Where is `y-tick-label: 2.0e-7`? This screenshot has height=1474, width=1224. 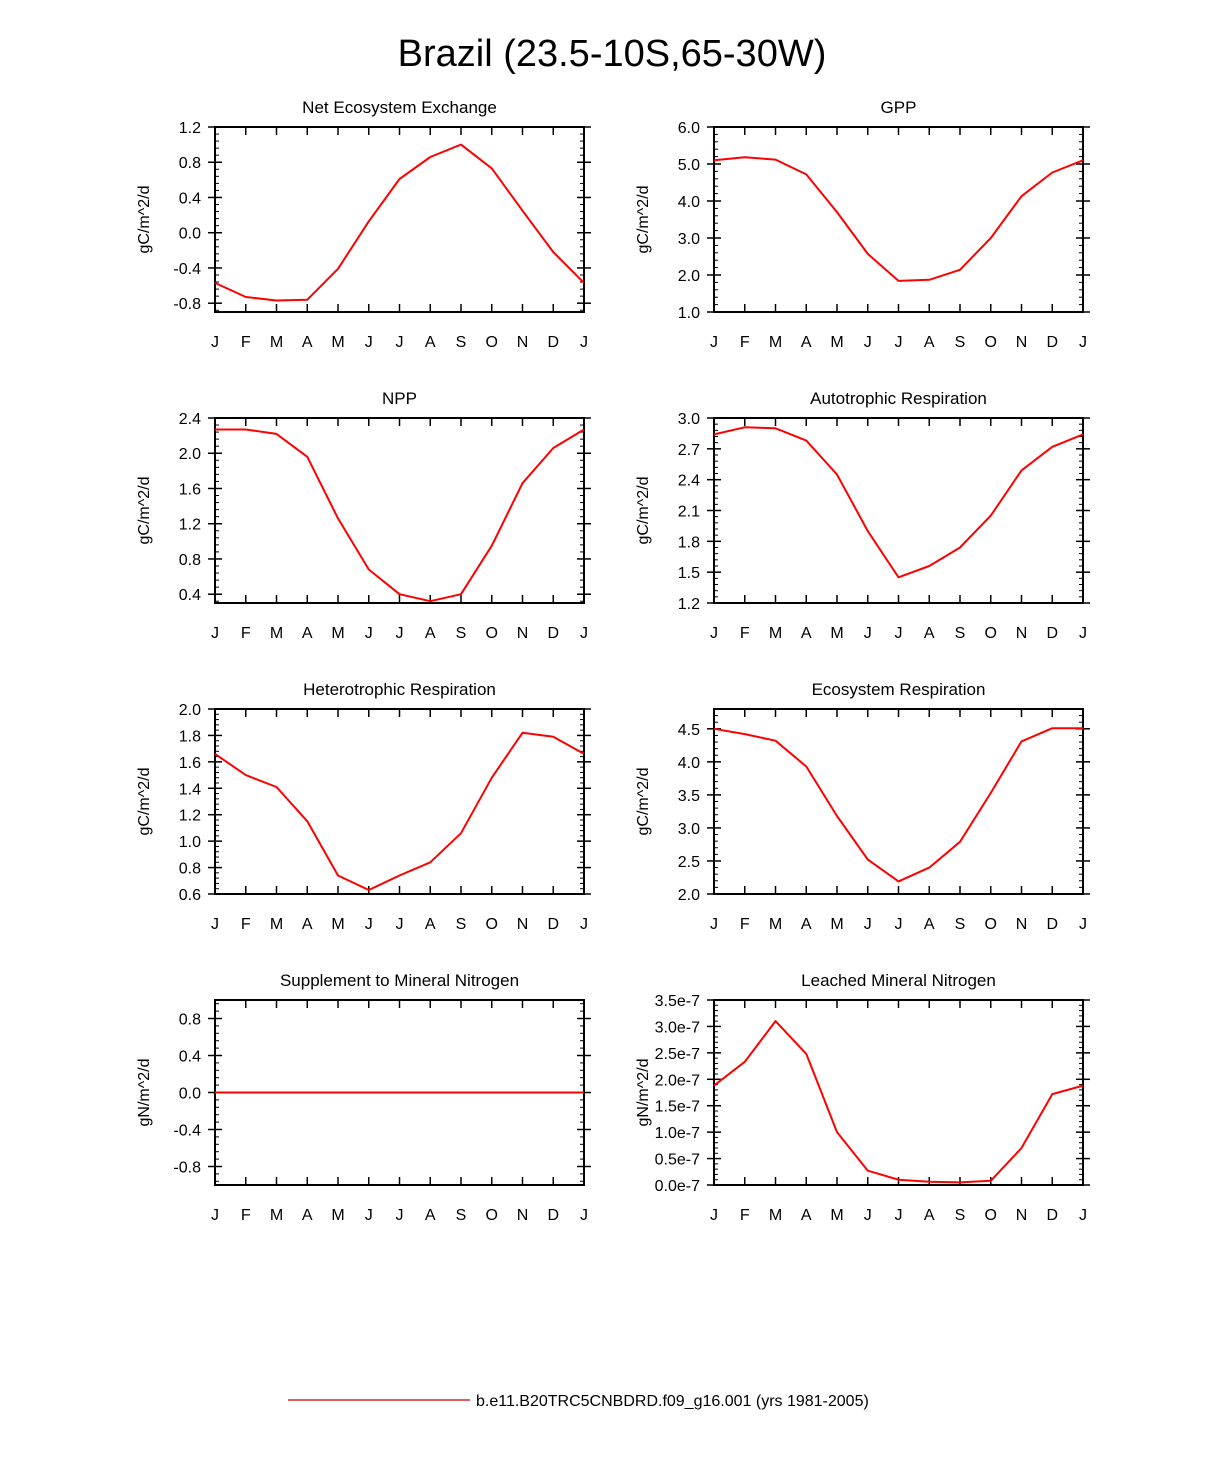 y-tick-label: 2.0e-7 is located at coordinates (677, 1080).